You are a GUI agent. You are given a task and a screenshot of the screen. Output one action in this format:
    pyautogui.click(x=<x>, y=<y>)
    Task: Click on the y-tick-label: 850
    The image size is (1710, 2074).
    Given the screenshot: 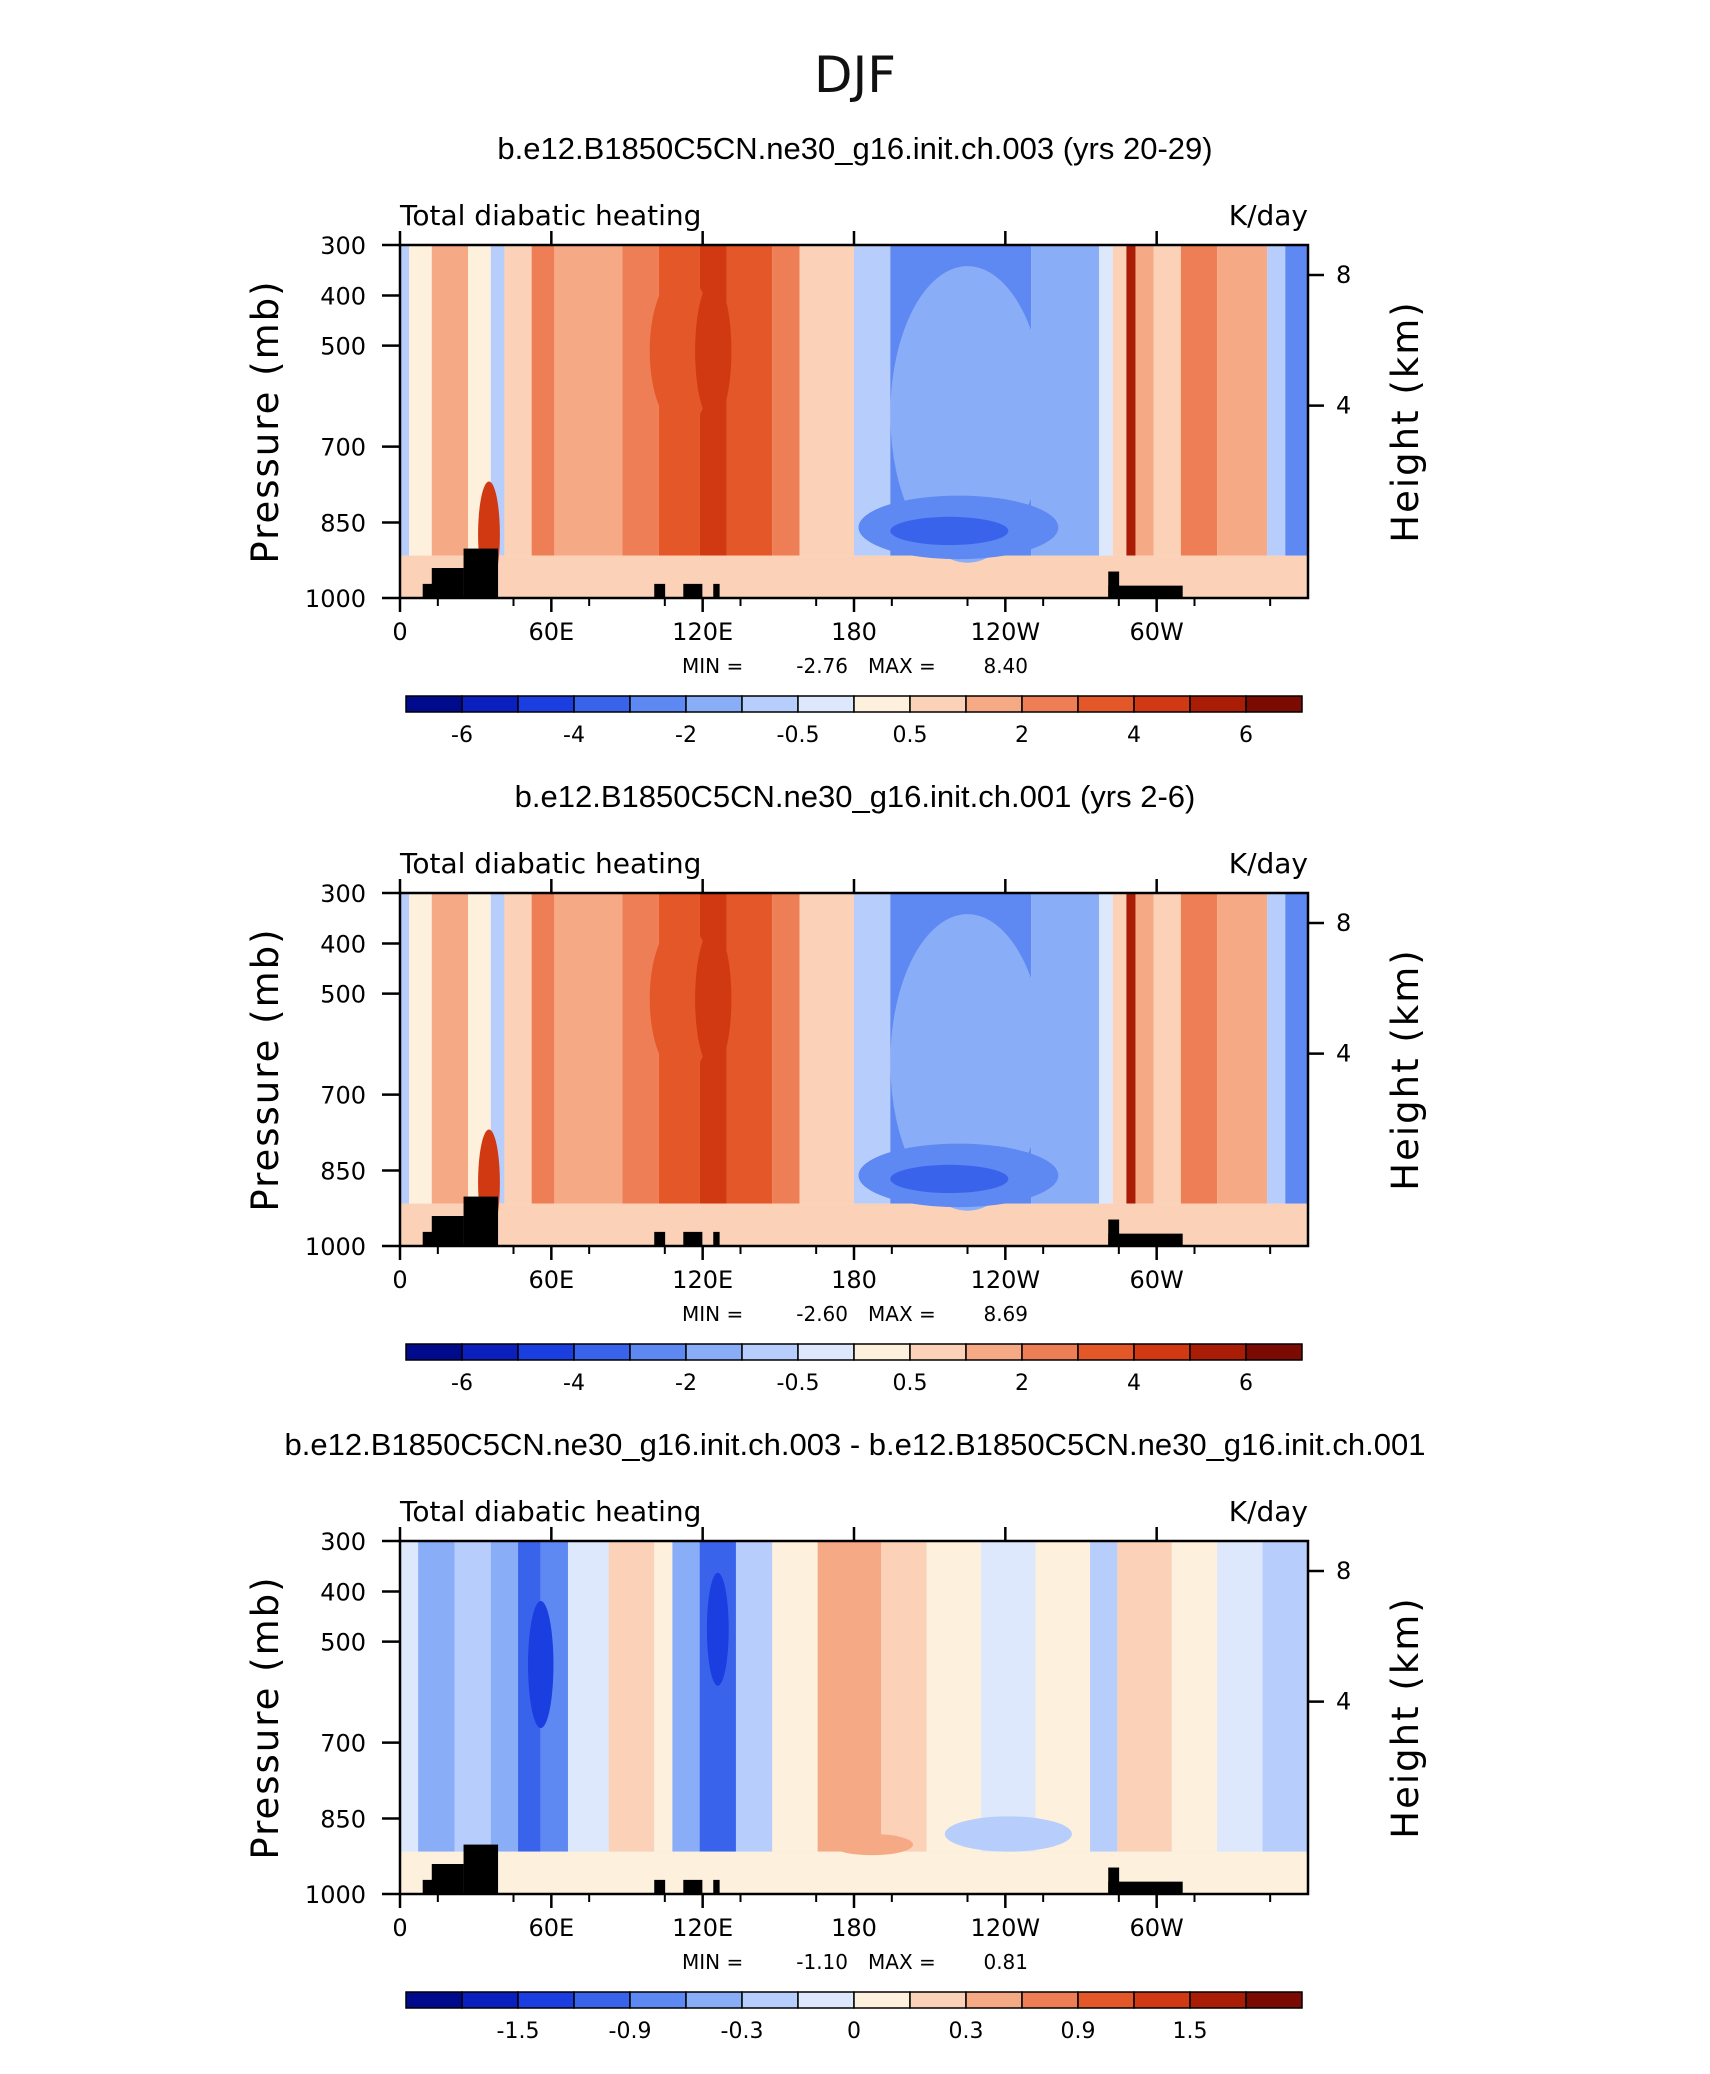 What is the action you would take?
    pyautogui.click(x=343, y=523)
    